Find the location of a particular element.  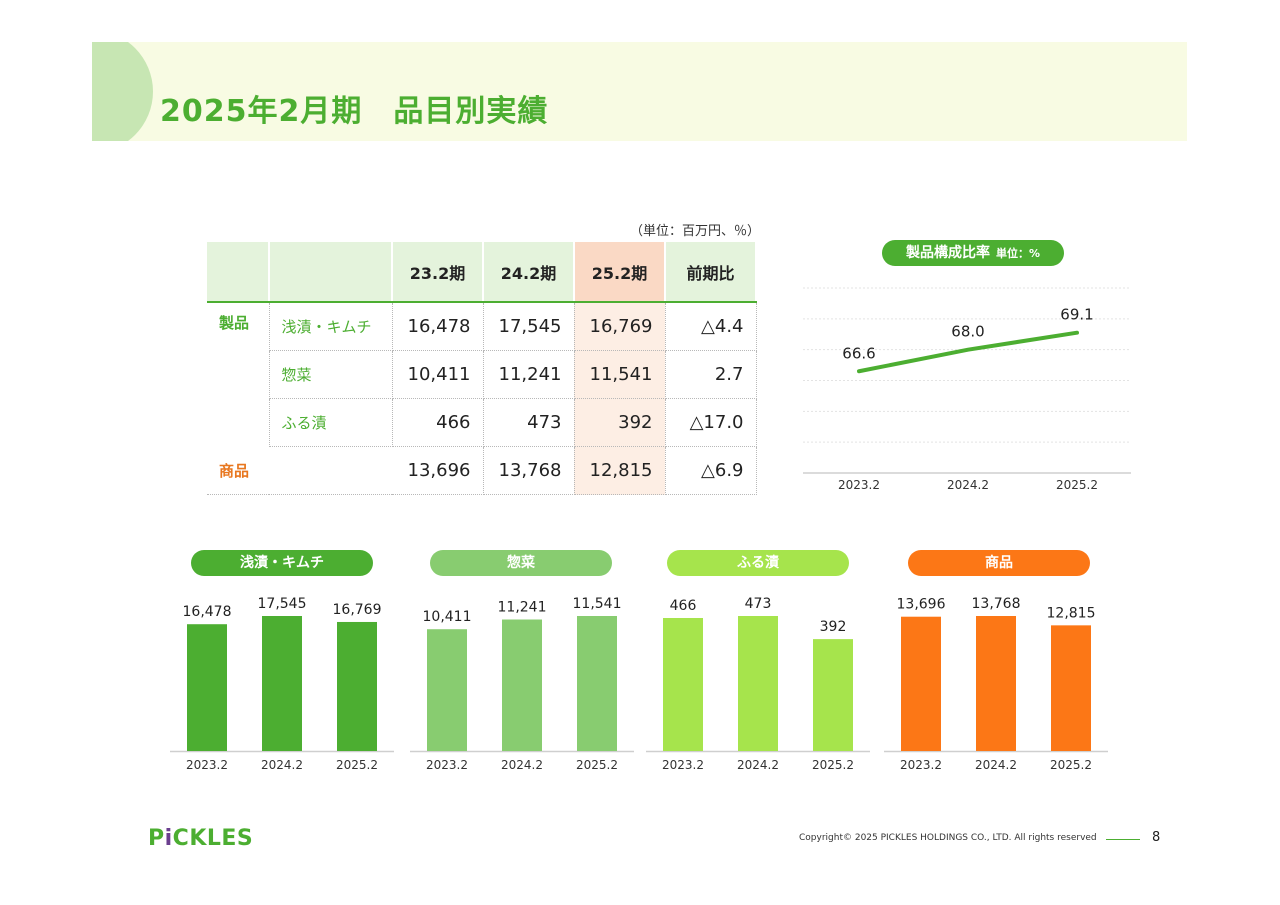

data-label: 466 is located at coordinates (683, 606).